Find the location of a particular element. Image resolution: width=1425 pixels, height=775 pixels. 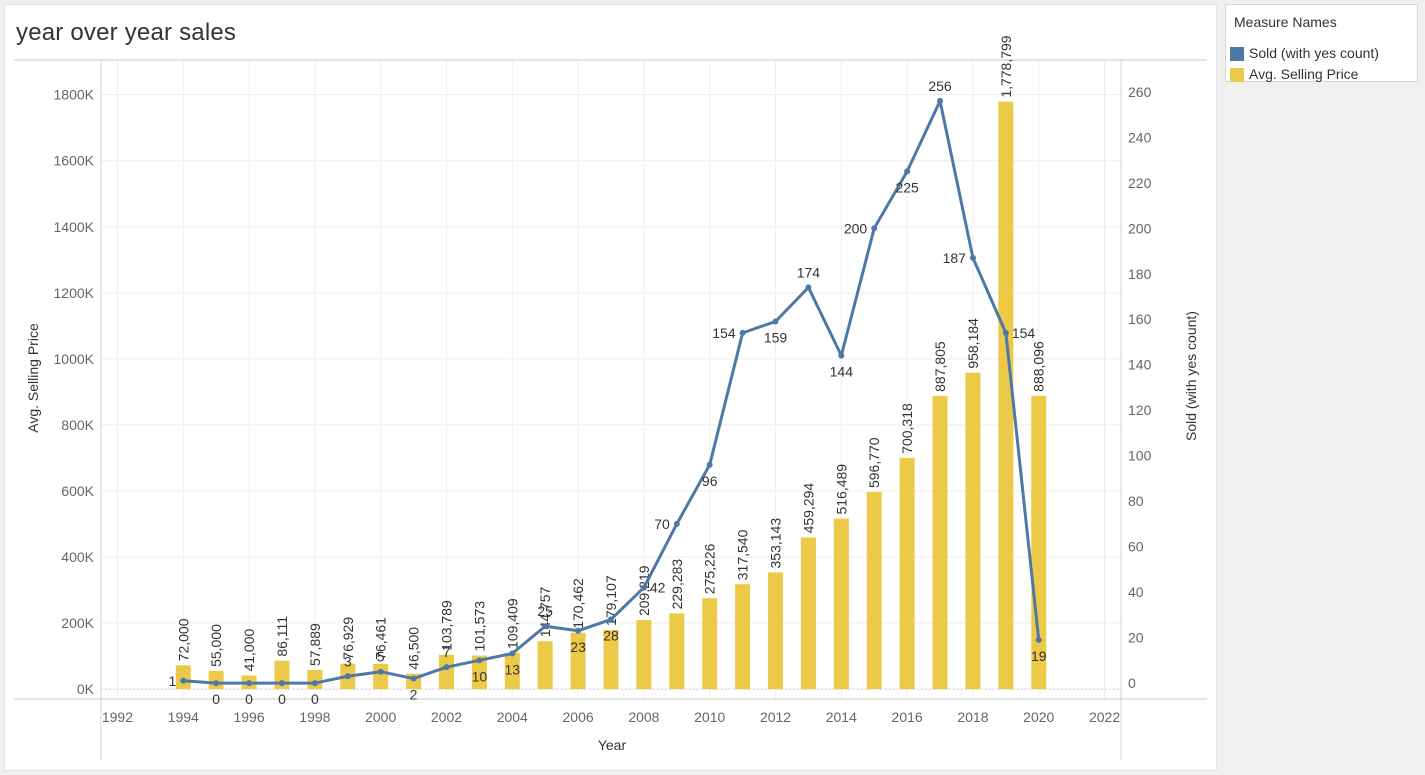

bar-label: 144,757 is located at coordinates (545, 611).